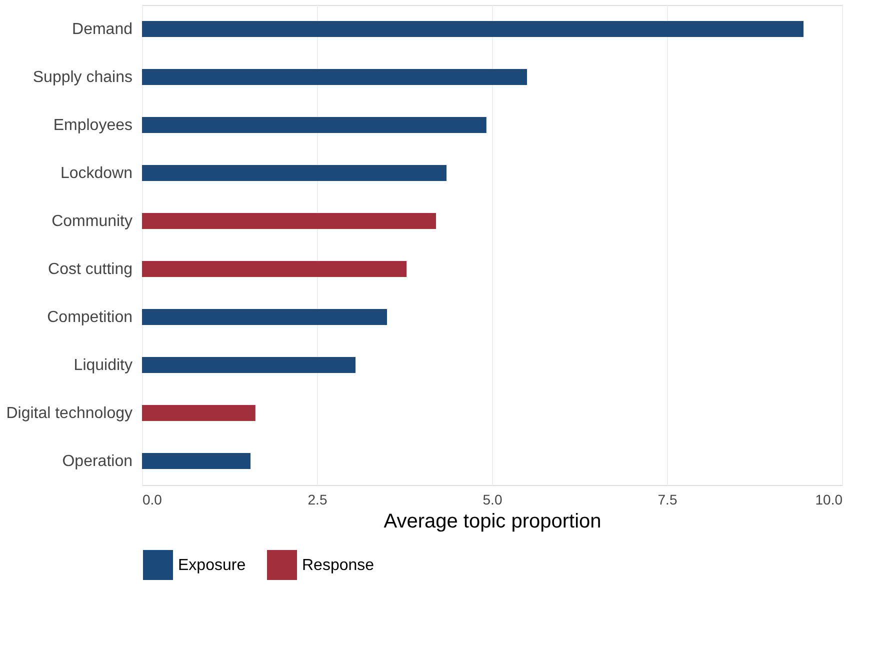 This screenshot has width=885, height=653. Describe the element at coordinates (96, 173) in the screenshot. I see `y-tick-label: Lockdown` at that location.